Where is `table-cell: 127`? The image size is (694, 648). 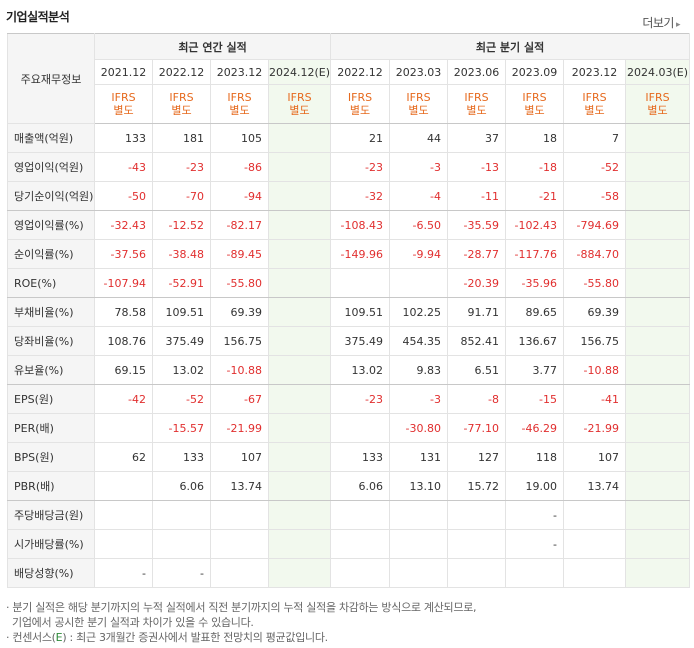 table-cell: 127 is located at coordinates (477, 457).